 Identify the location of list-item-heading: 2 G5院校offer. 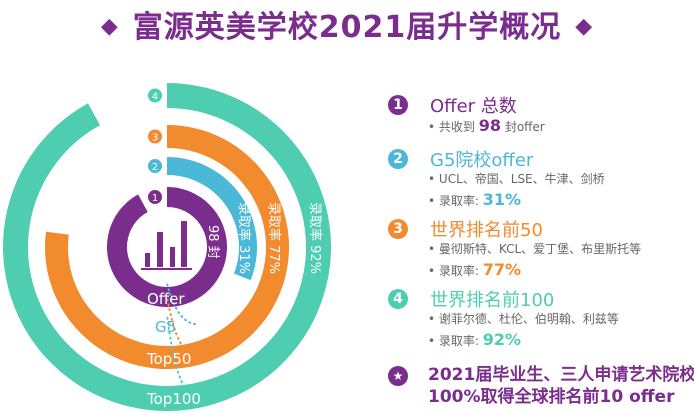
(460, 159).